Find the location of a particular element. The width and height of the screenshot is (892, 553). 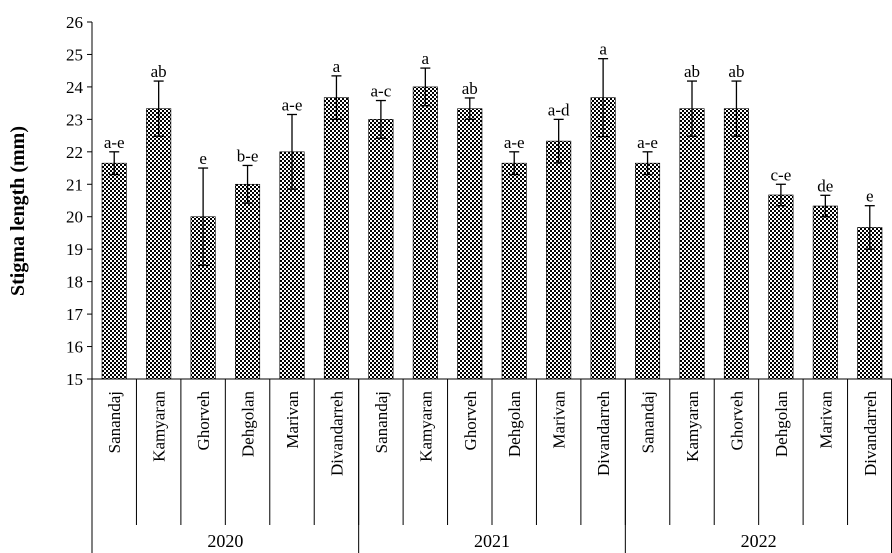

group-label: 2020 is located at coordinates (225, 541).